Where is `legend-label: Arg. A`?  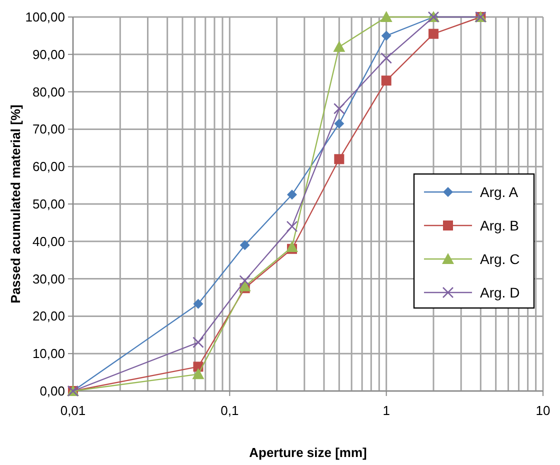
legend-label: Arg. A is located at coordinates (499, 192).